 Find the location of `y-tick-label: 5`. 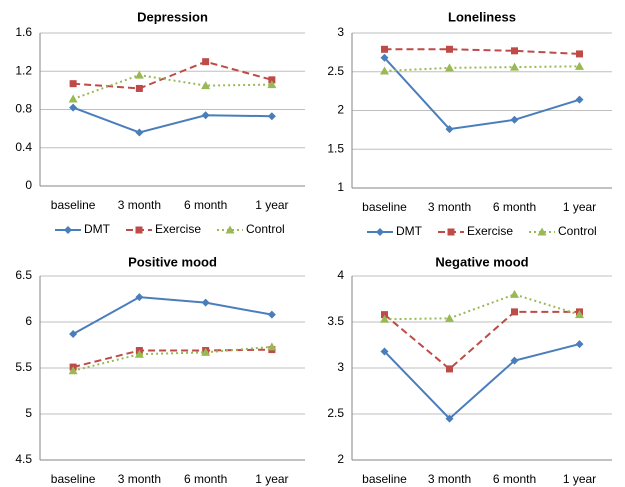

y-tick-label: 5 is located at coordinates (28, 413).